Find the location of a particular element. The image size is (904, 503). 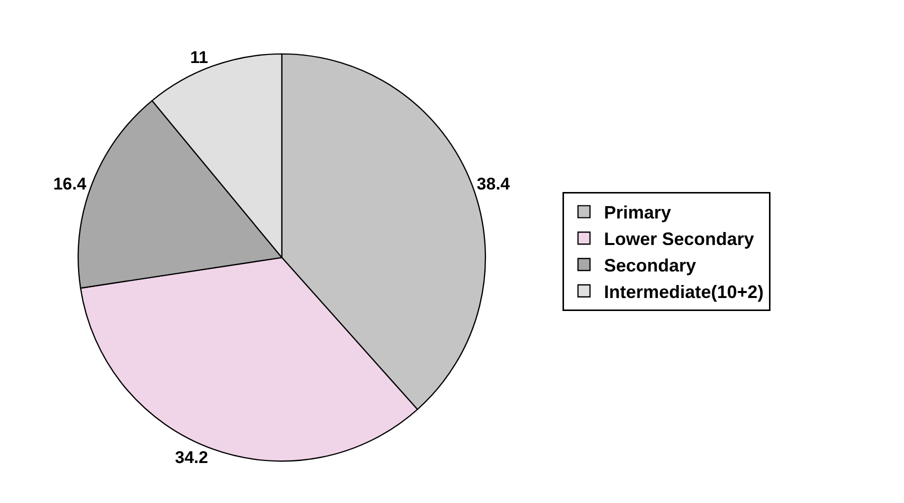

data-label: 16.4 is located at coordinates (70, 184).